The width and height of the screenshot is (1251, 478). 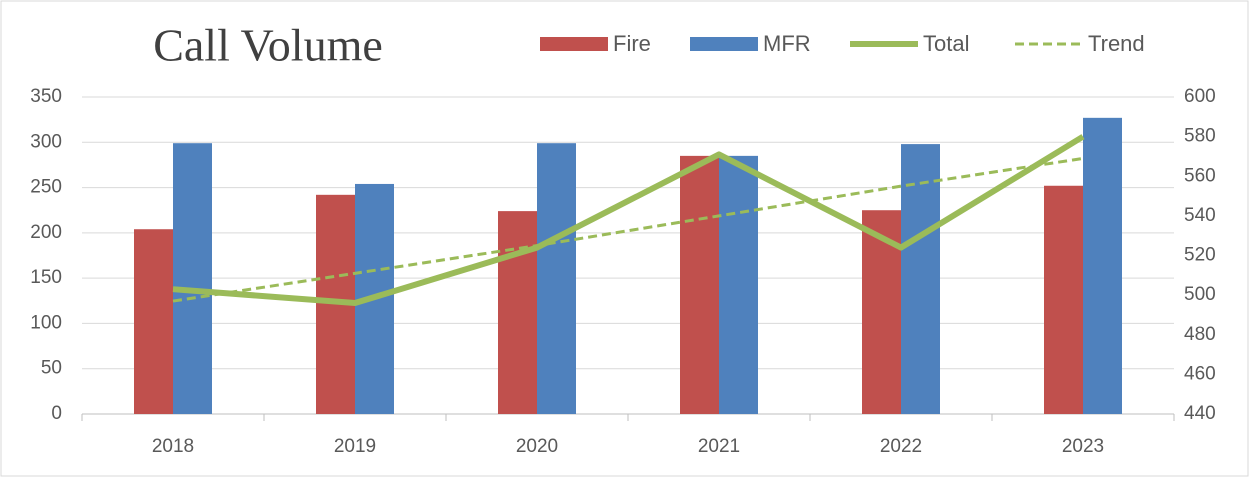 I want to click on y2-tick-label: 540, so click(x=1200, y=215).